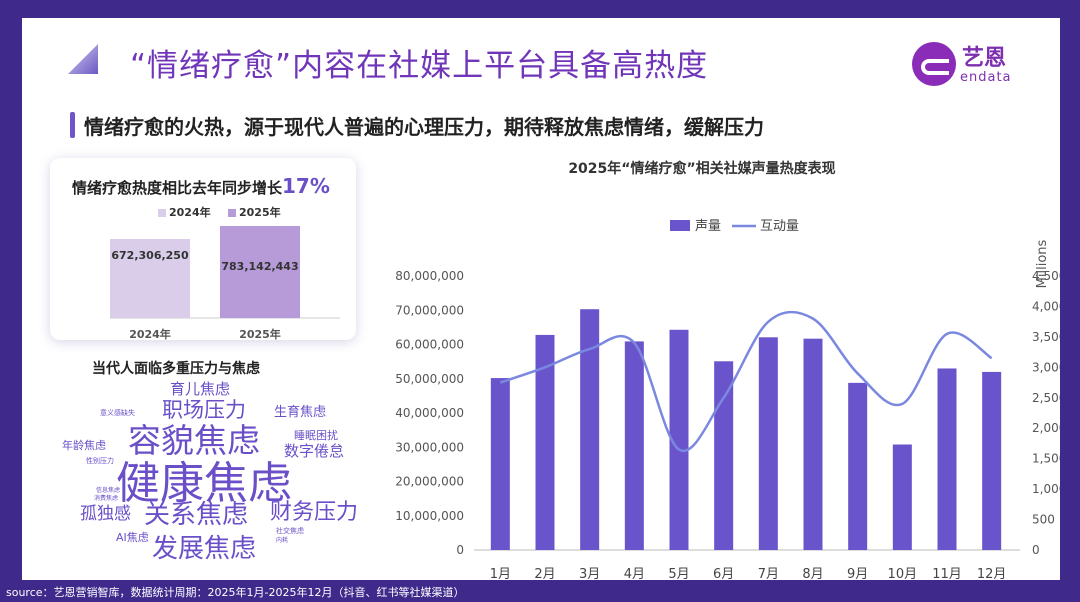 Image resolution: width=1080 pixels, height=602 pixels. I want to click on word-cloud-word: 容貌焦虑, so click(194, 440).